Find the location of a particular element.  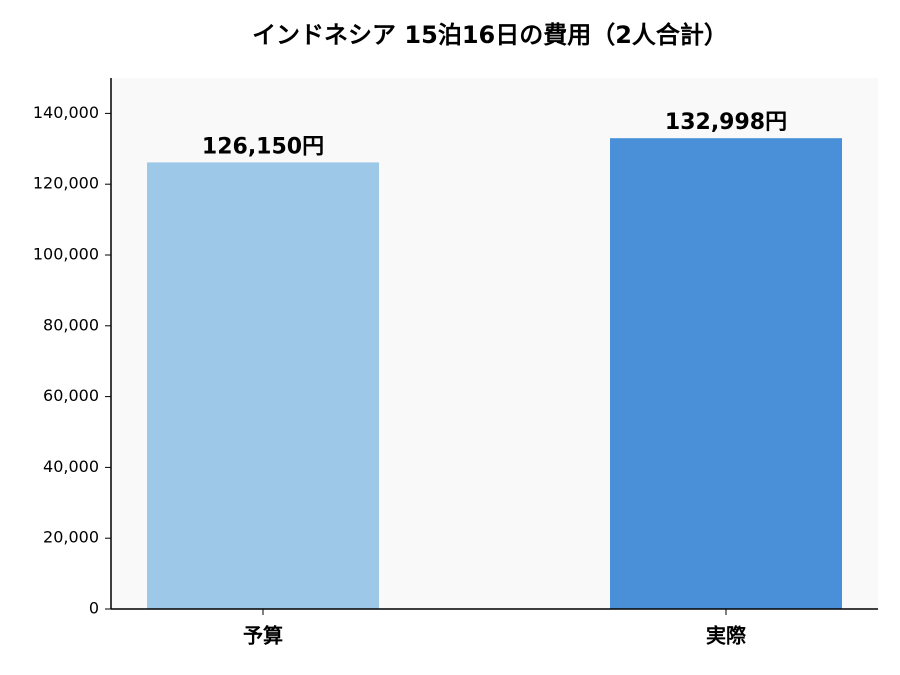

value-label: 132,998円 is located at coordinates (726, 122).